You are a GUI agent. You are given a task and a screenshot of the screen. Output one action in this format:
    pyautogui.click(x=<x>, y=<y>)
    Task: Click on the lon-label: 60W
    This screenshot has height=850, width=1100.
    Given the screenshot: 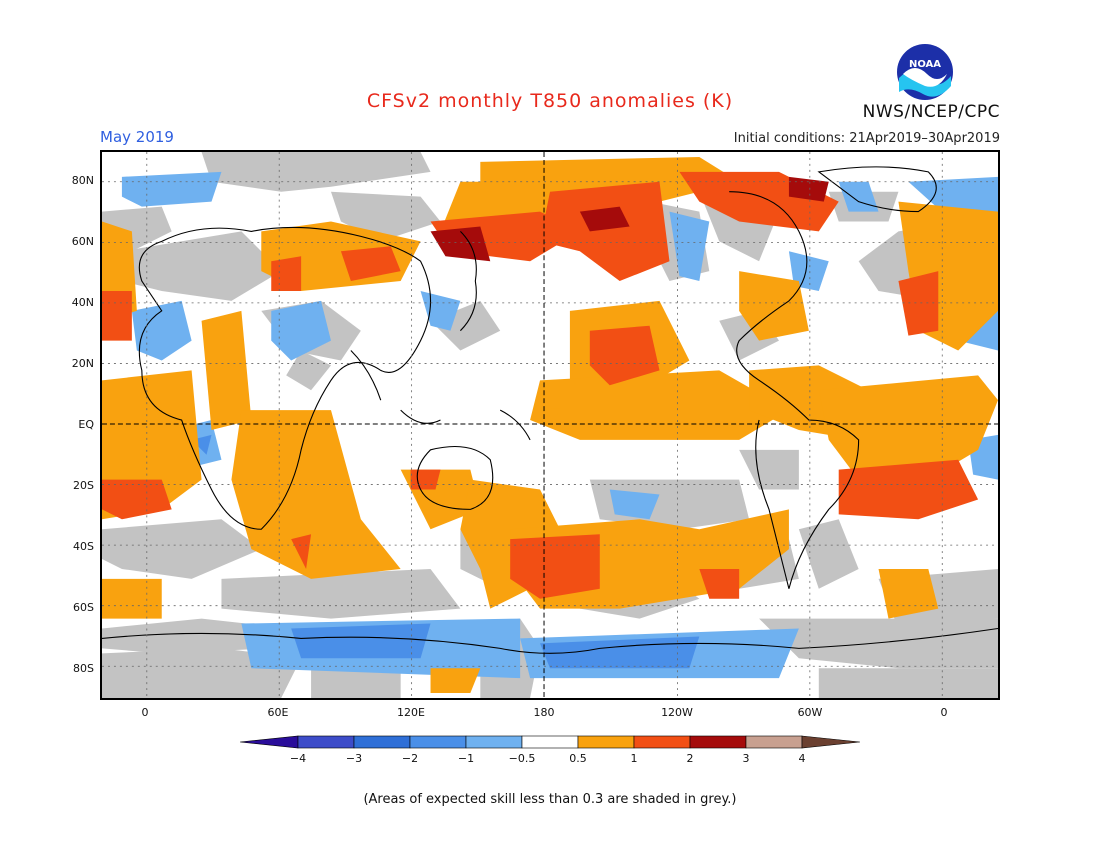 What is the action you would take?
    pyautogui.click(x=810, y=712)
    